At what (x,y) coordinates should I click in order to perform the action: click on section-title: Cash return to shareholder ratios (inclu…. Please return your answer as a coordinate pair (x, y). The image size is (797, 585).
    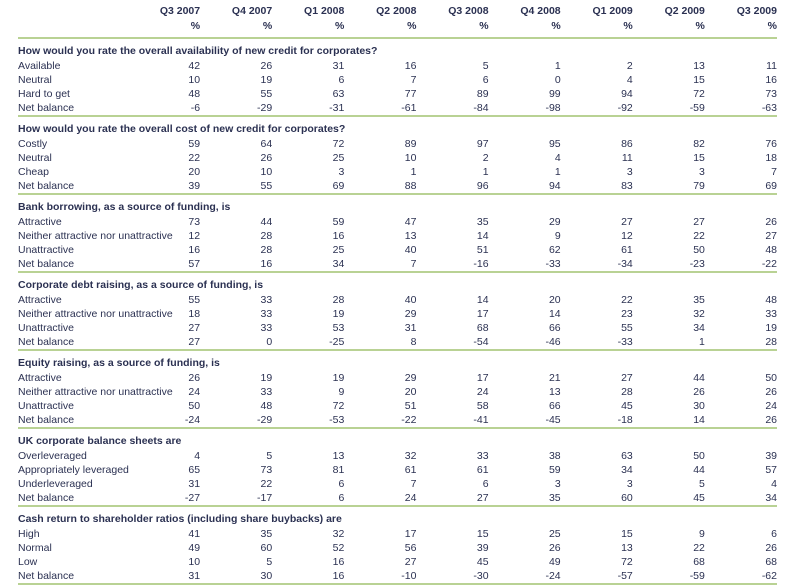
    Looking at the image, I should click on (180, 519).